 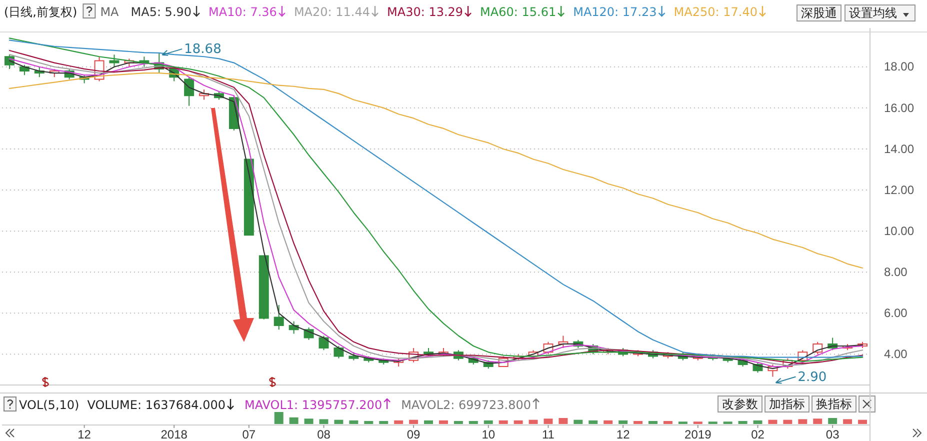 I want to click on y-tick-label: 12.00, so click(x=899, y=189).